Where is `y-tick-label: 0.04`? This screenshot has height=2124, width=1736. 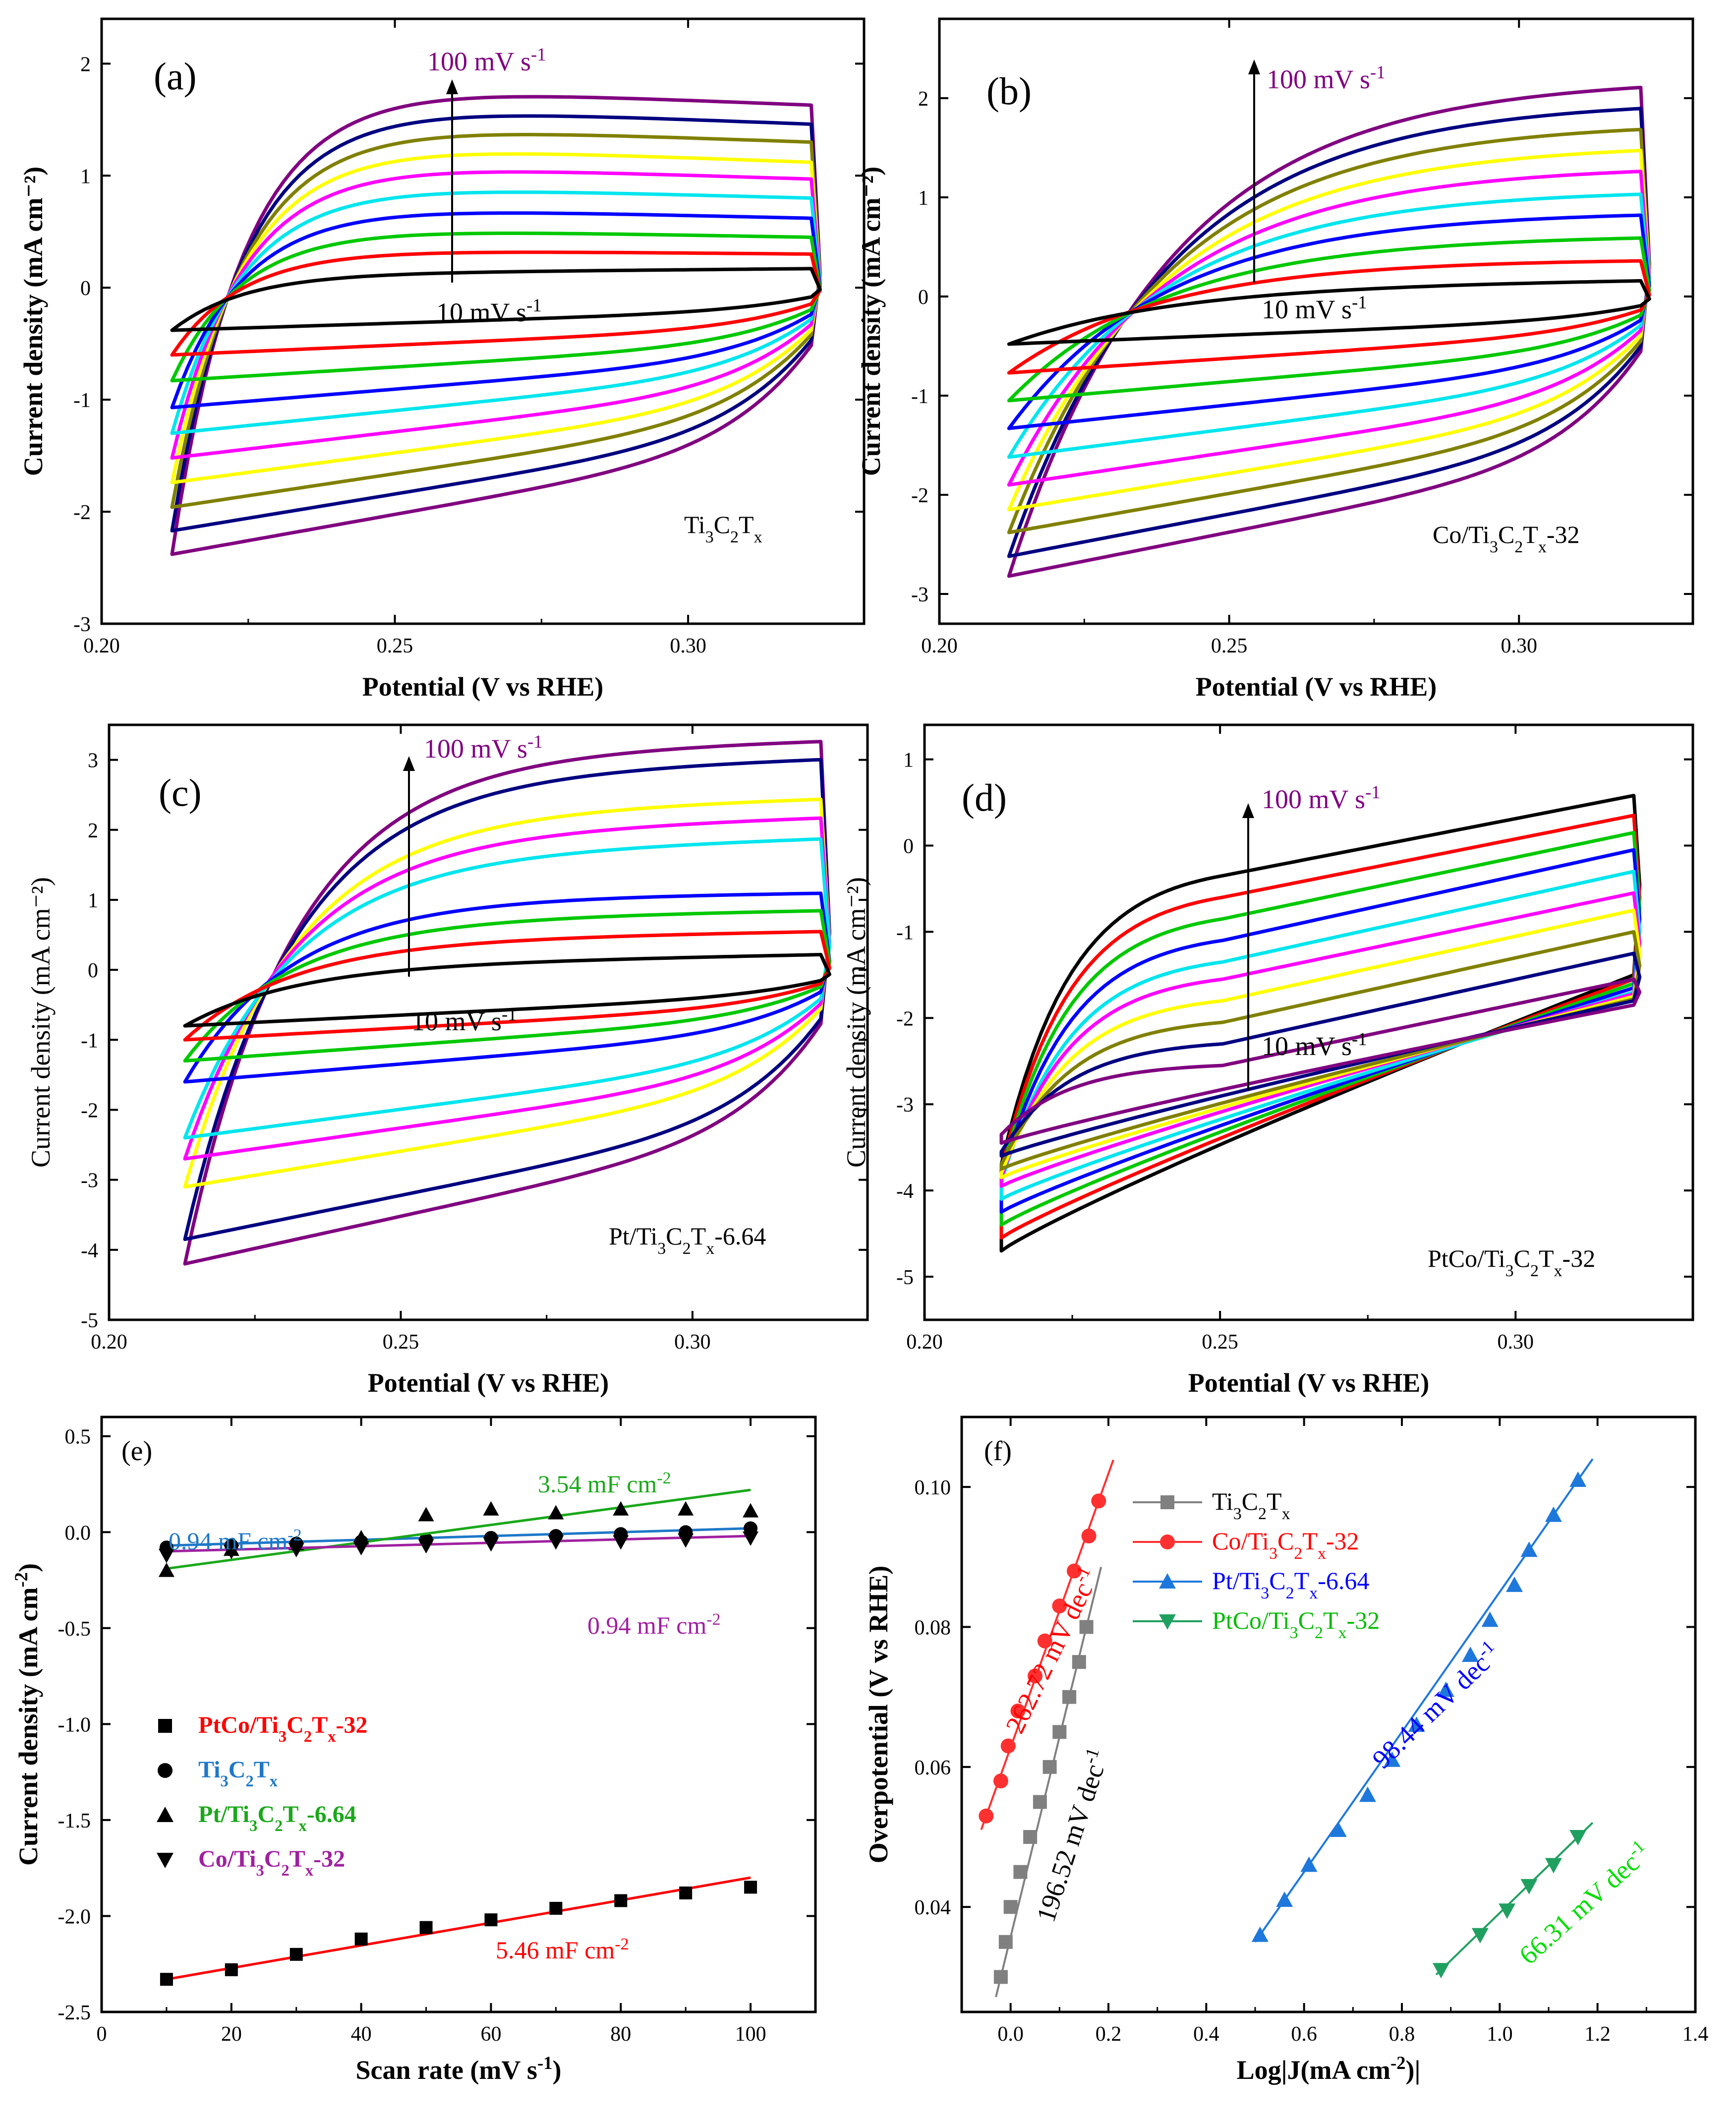
y-tick-label: 0.04 is located at coordinates (933, 1907).